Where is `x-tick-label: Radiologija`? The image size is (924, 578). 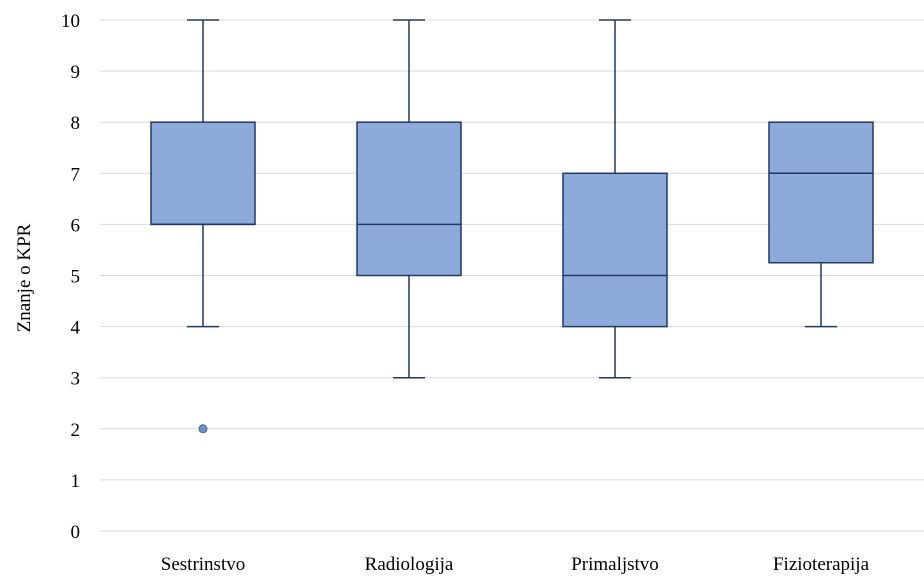
x-tick-label: Radiologija is located at coordinates (409, 564).